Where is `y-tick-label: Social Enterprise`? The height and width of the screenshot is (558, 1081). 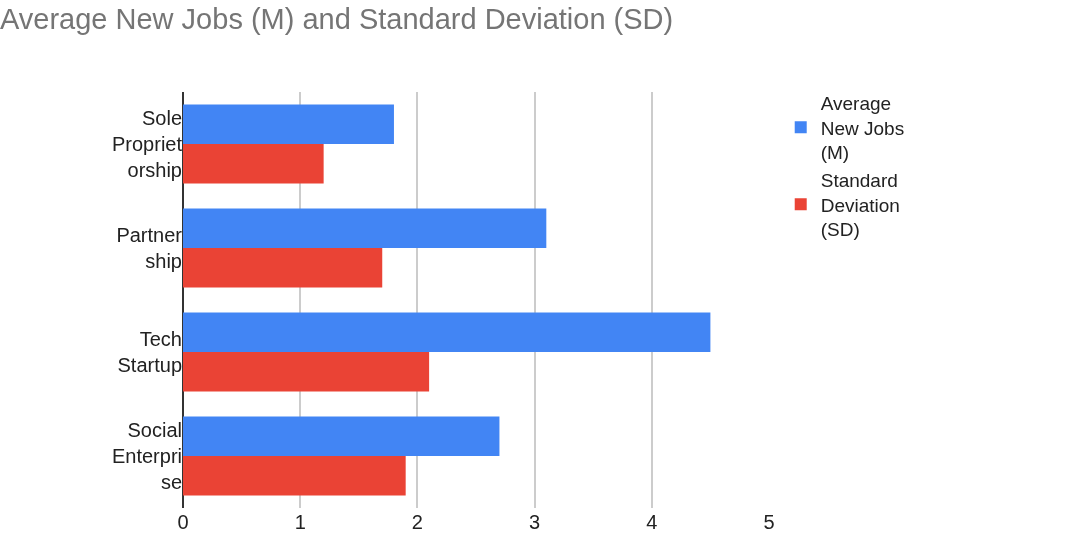
y-tick-label: Social Enterprise is located at coordinates (146, 456).